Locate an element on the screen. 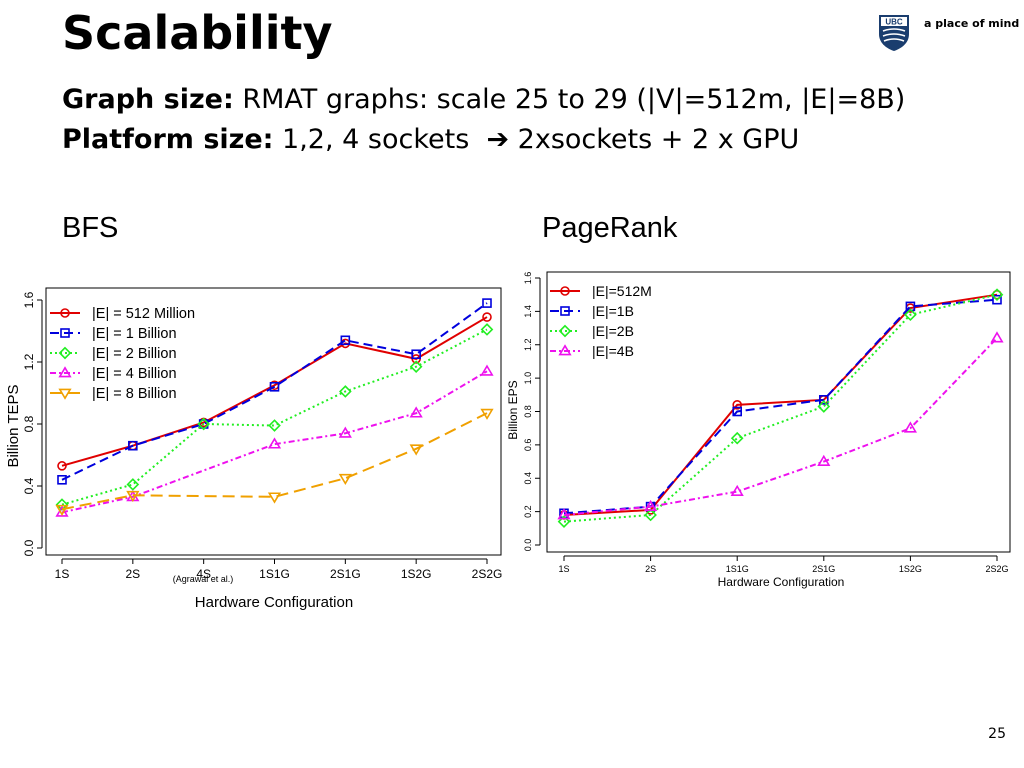 Image resolution: width=1024 pixels, height=768 pixels. bfs-x-tick-label: 1S1G is located at coordinates (274, 574).